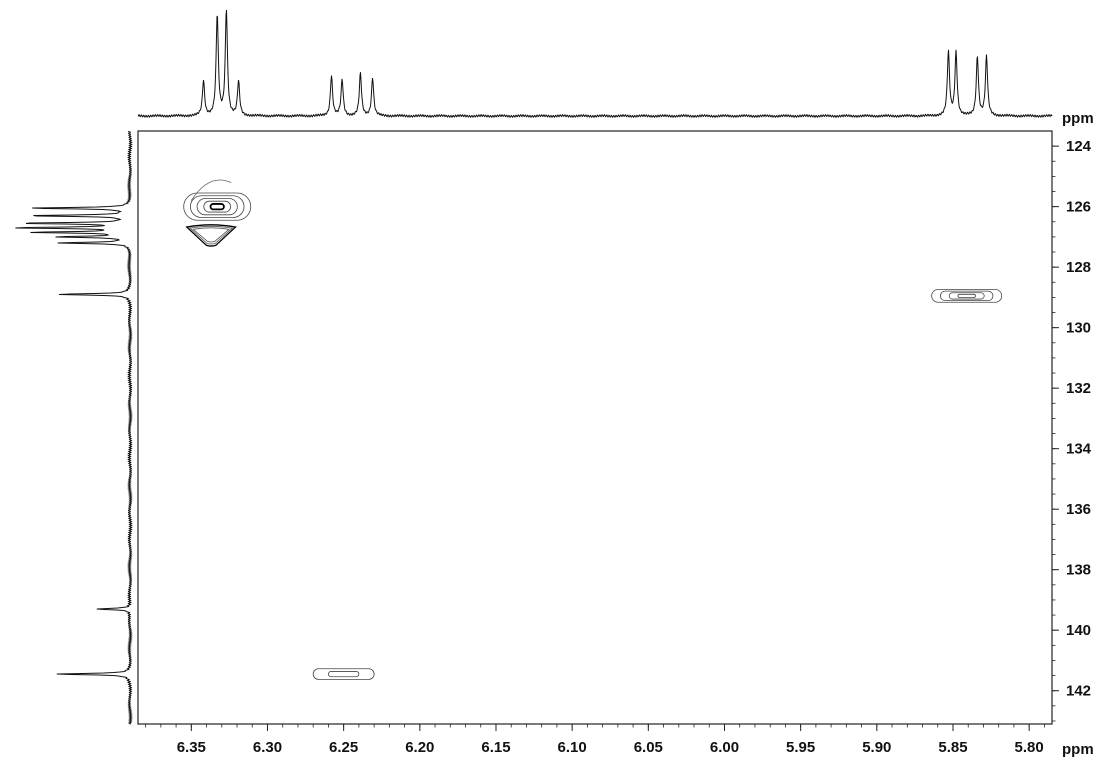  Describe the element at coordinates (724, 747) in the screenshot. I see `x-tick-label: 6.00` at that location.